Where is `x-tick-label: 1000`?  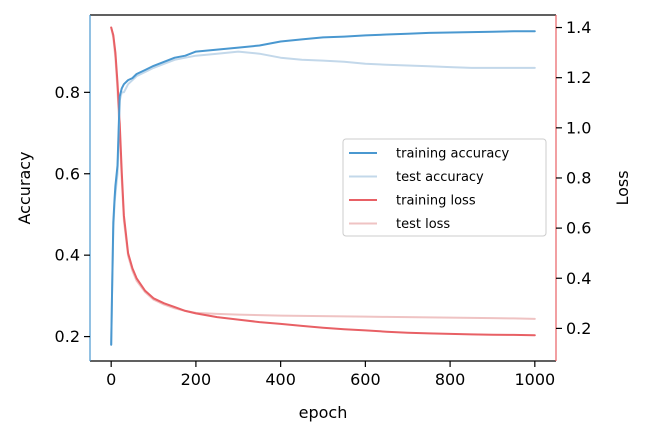
x-tick-label: 1000 is located at coordinates (534, 379).